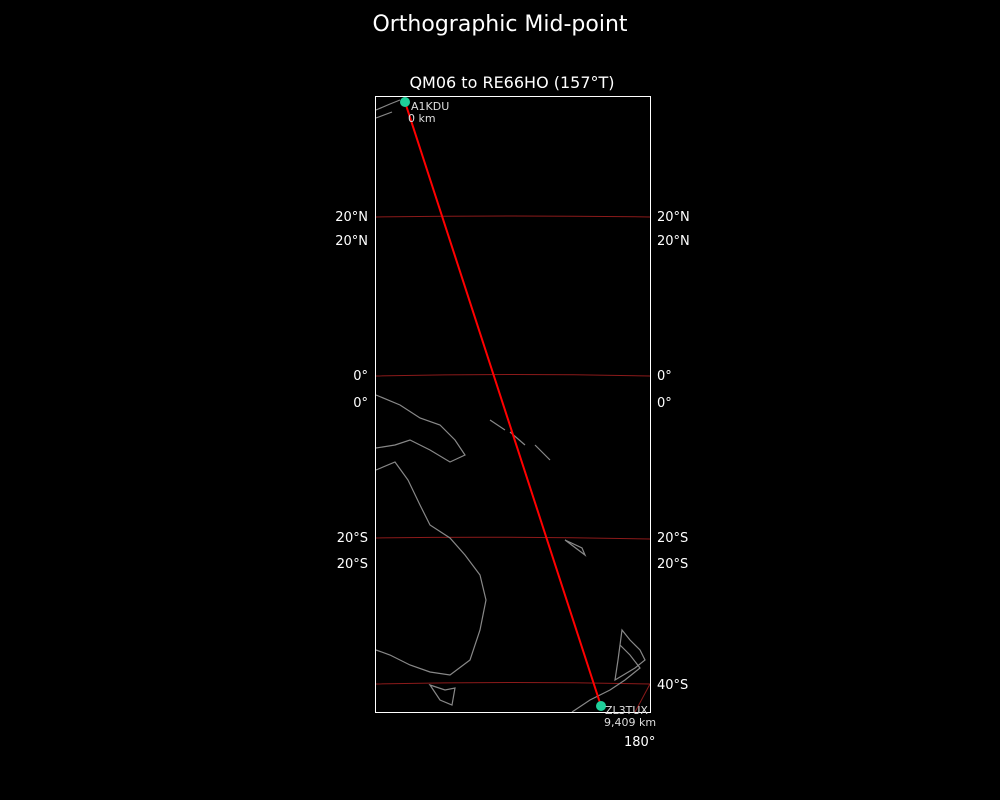 This screenshot has height=800, width=1000. Describe the element at coordinates (503, 404) in the screenshot. I see `great-circle-path` at that location.